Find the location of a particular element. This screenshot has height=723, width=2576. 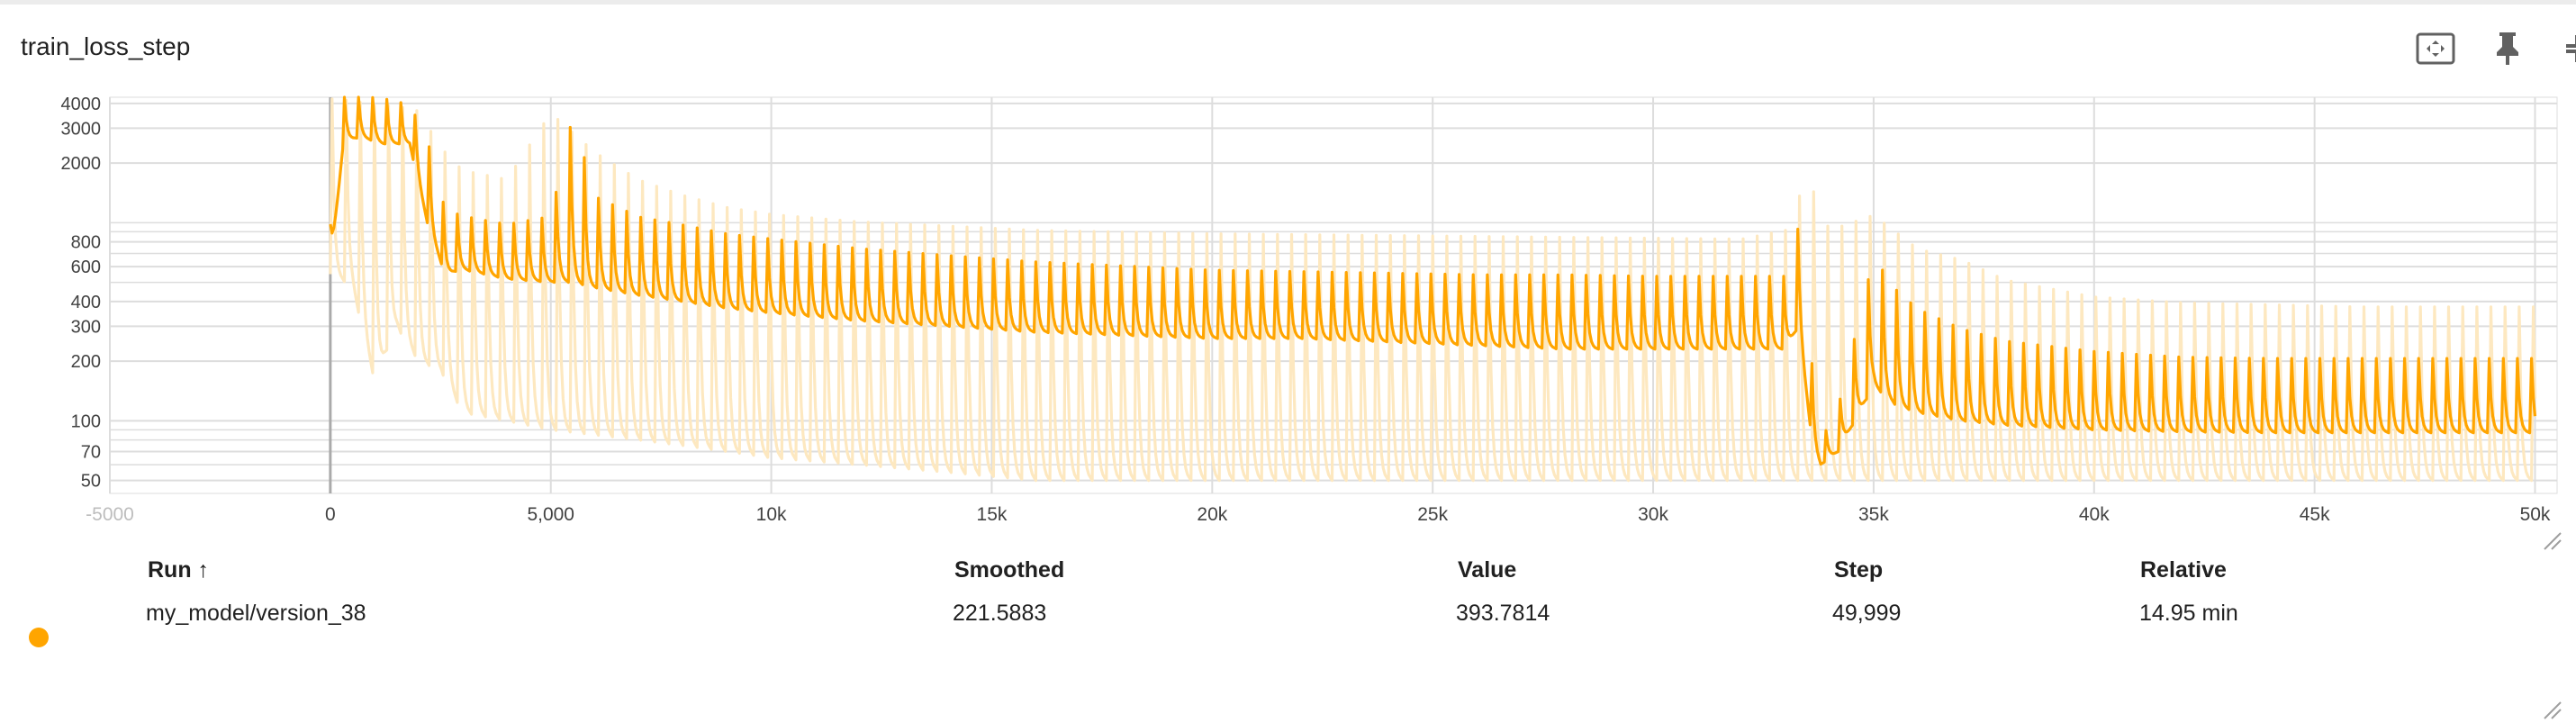

fit-domain-button is located at coordinates (2436, 49).